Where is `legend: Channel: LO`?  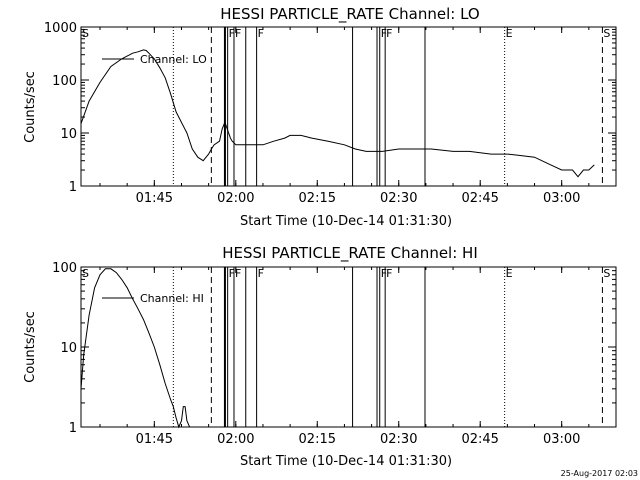 legend: Channel: LO is located at coordinates (154, 59).